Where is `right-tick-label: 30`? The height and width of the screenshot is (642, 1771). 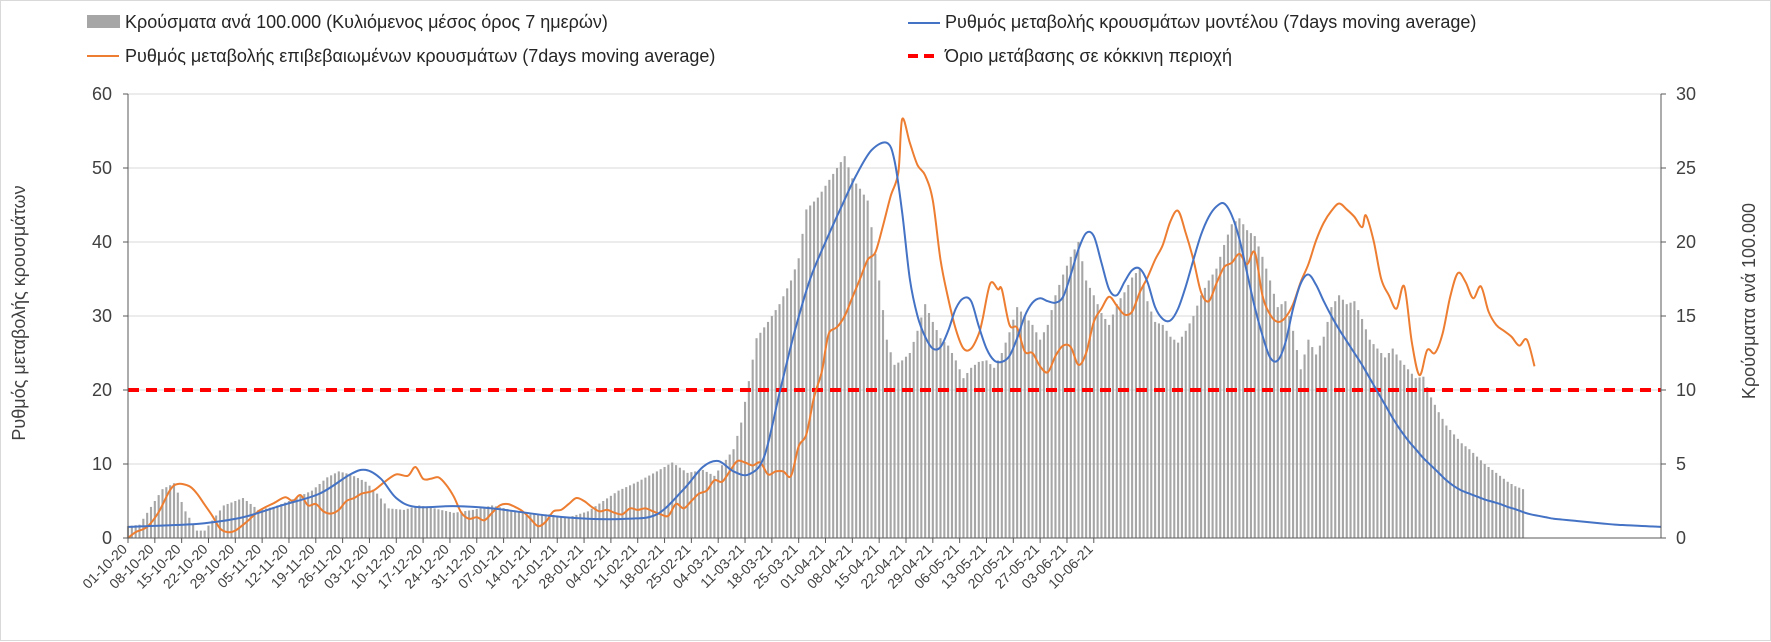
right-tick-label: 30 is located at coordinates (1686, 94).